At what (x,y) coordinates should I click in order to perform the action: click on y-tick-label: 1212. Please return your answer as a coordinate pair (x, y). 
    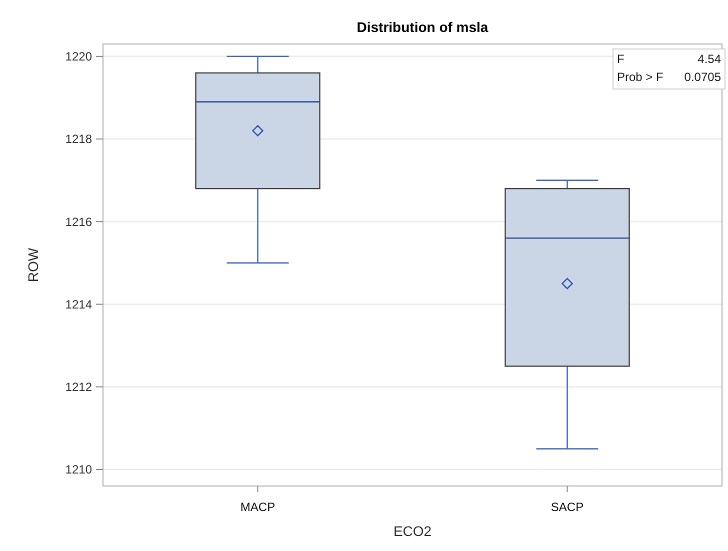
    Looking at the image, I should click on (78, 387).